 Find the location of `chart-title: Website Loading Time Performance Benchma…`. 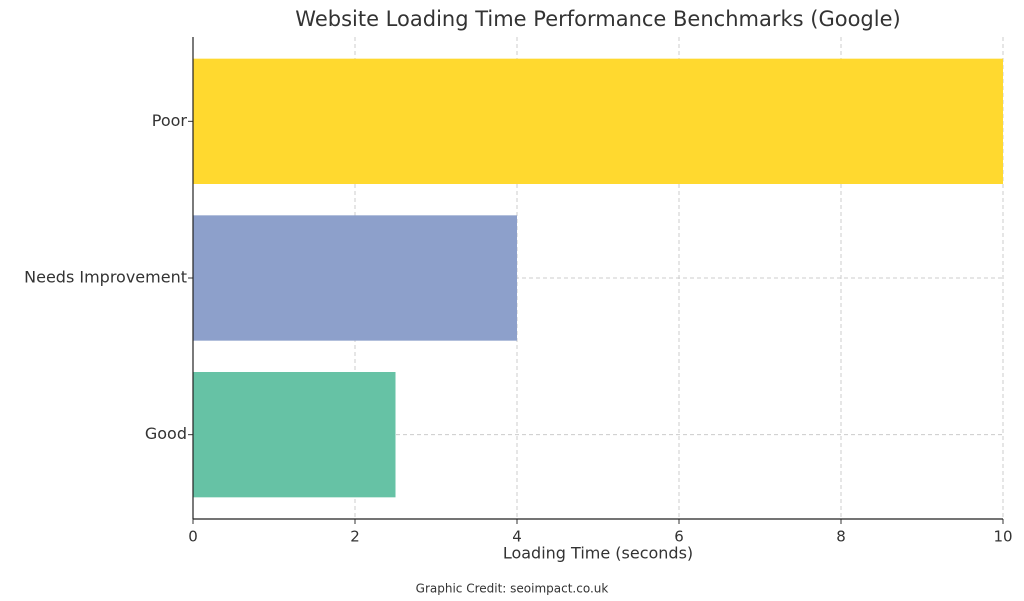

chart-title: Website Loading Time Performance Benchma… is located at coordinates (597, 19).